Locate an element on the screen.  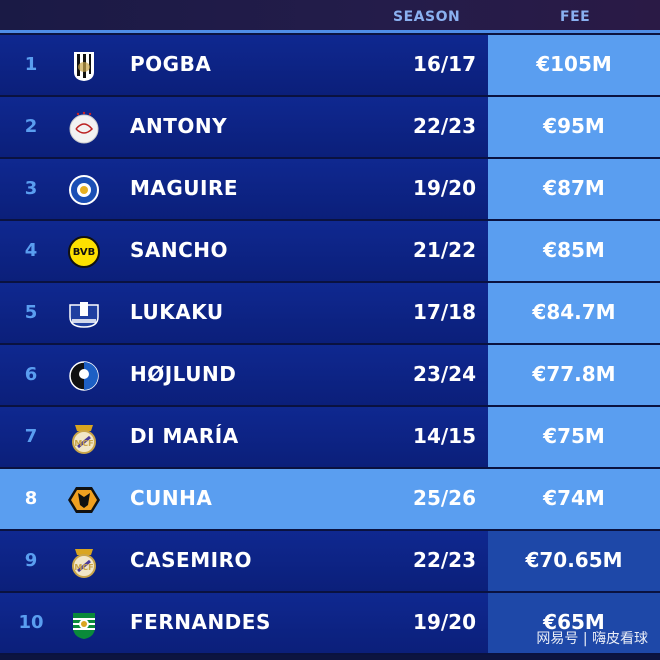
fee: €74M is located at coordinates (574, 498).